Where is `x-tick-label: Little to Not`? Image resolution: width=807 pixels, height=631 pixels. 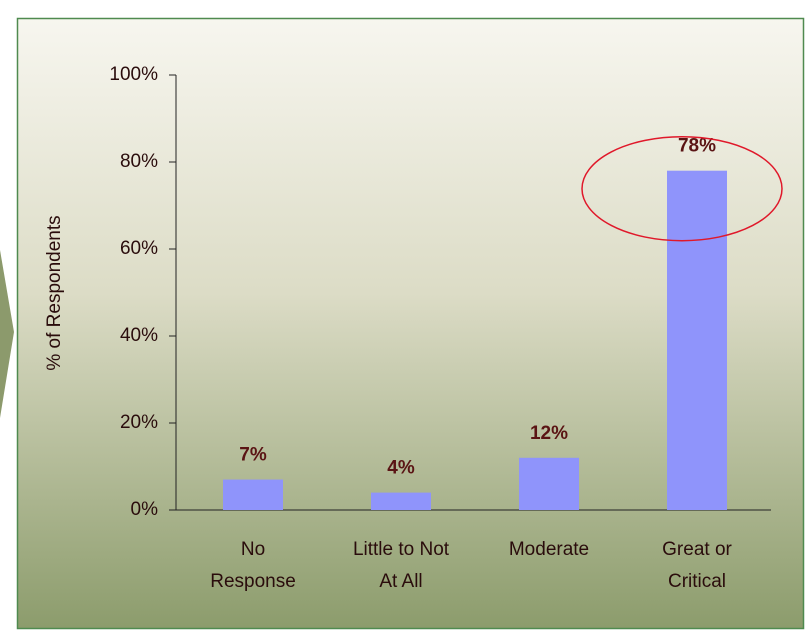 x-tick-label: Little to Not is located at coordinates (401, 549).